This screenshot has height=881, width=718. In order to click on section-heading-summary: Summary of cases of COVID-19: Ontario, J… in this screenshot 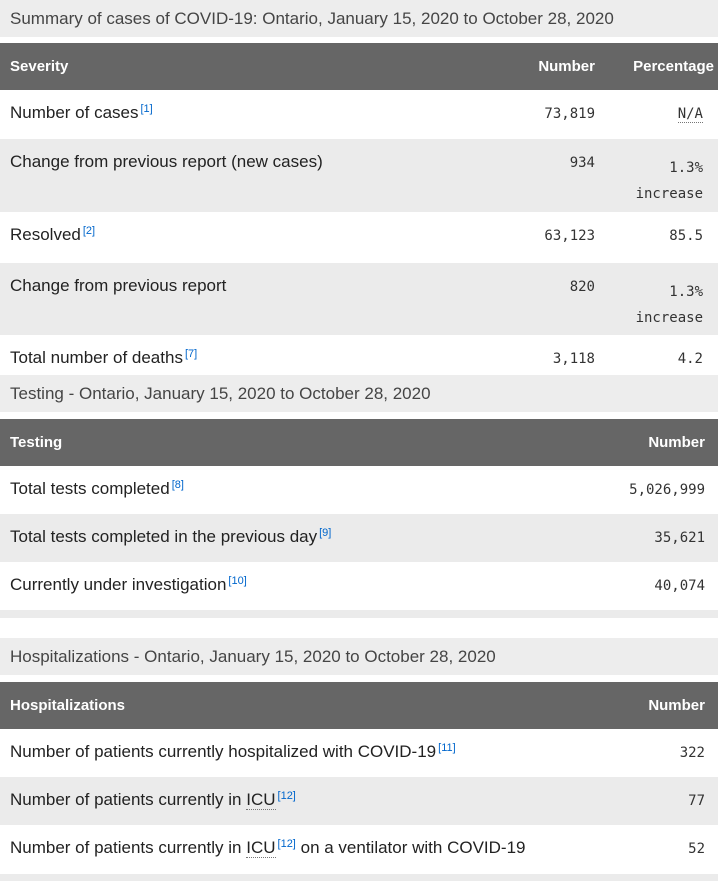, I will do `click(359, 18)`.